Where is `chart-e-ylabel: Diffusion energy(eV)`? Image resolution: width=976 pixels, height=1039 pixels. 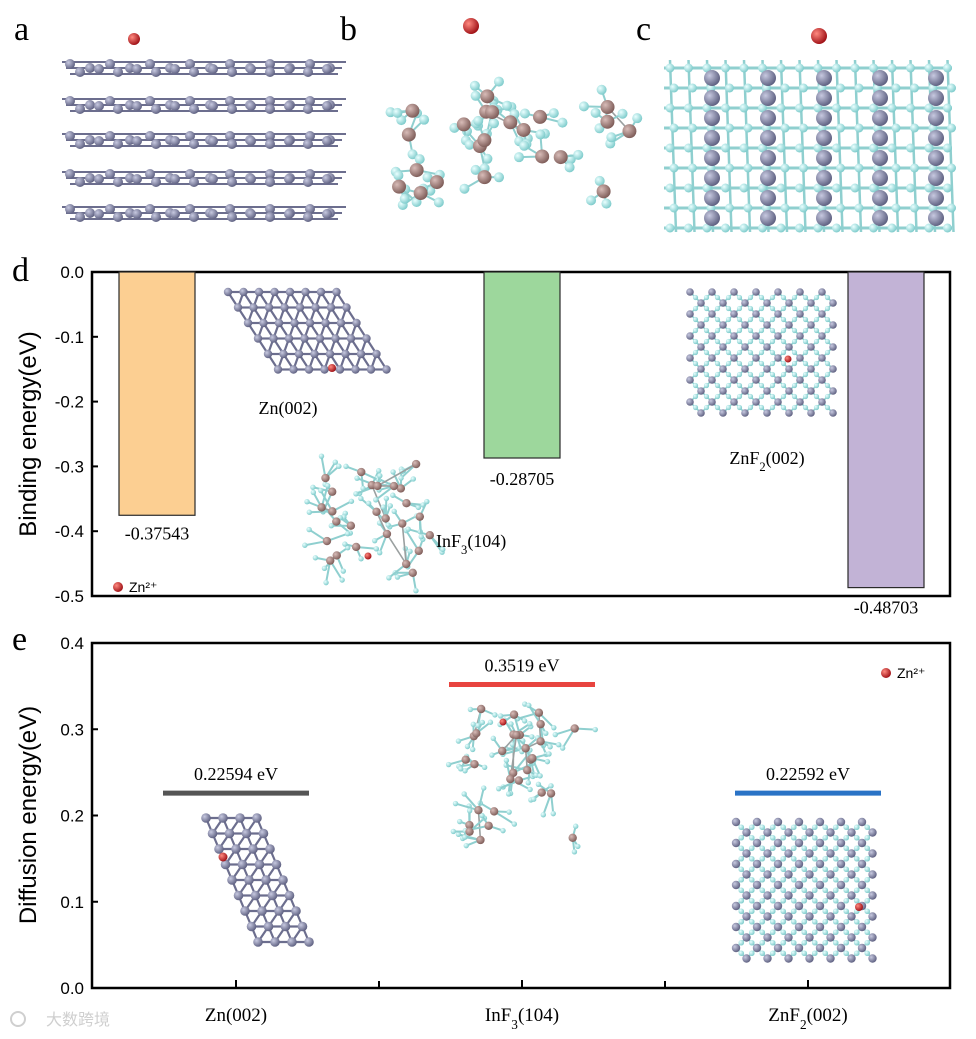 chart-e-ylabel: Diffusion energy(eV) is located at coordinates (28, 815).